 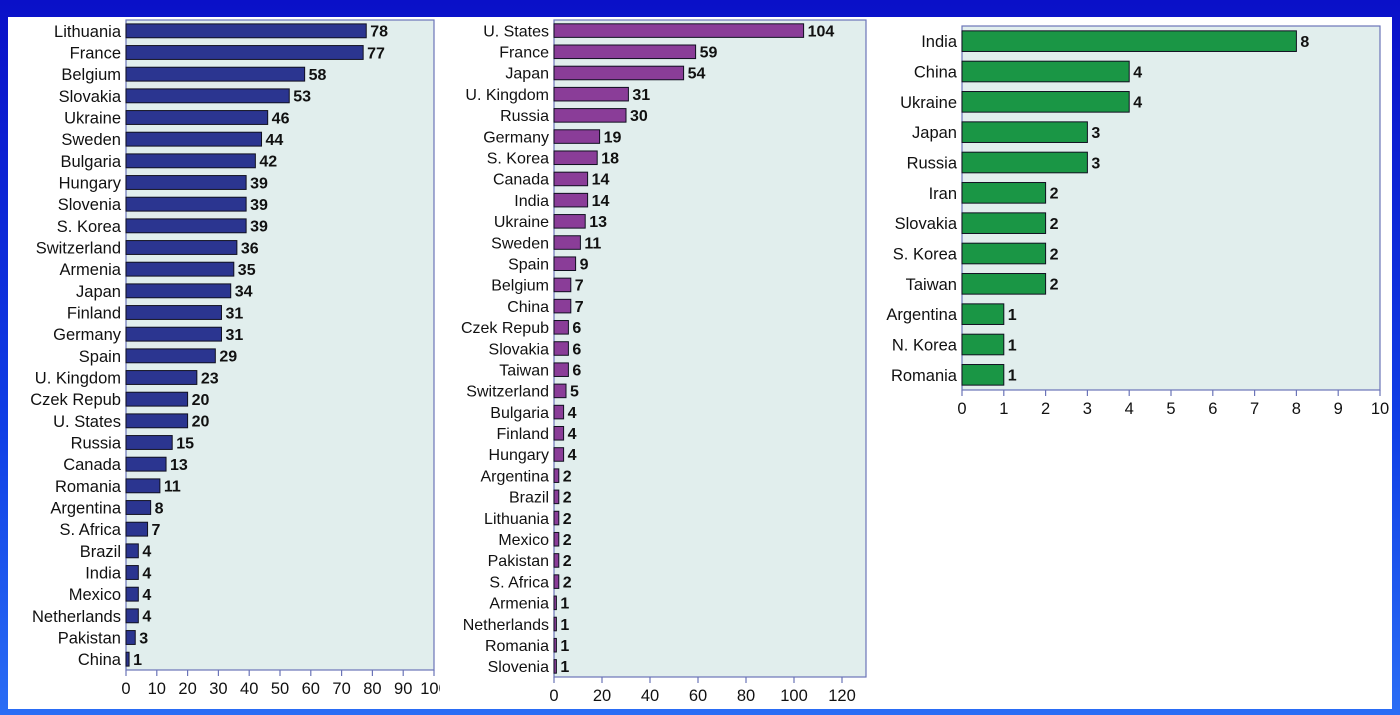 What do you see at coordinates (92, 465) in the screenshot?
I see `category-label: Canada` at bounding box center [92, 465].